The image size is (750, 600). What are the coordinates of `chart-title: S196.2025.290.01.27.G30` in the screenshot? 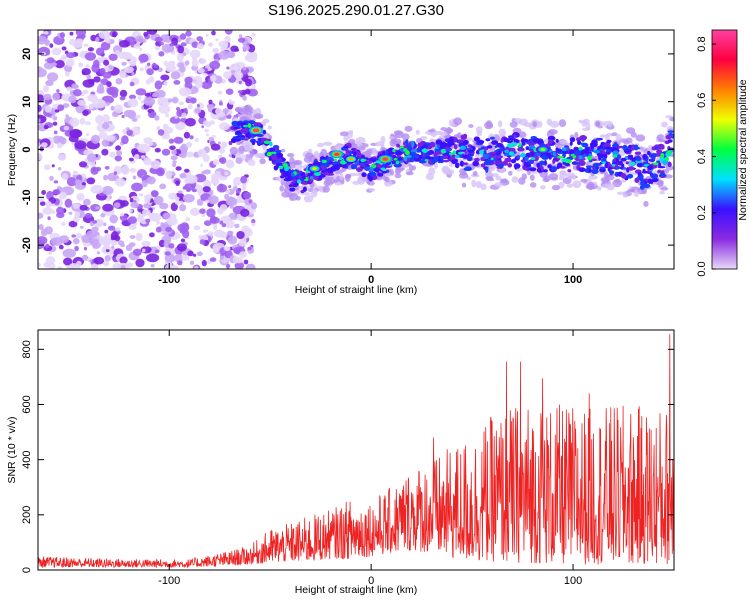 It's located at (356, 10).